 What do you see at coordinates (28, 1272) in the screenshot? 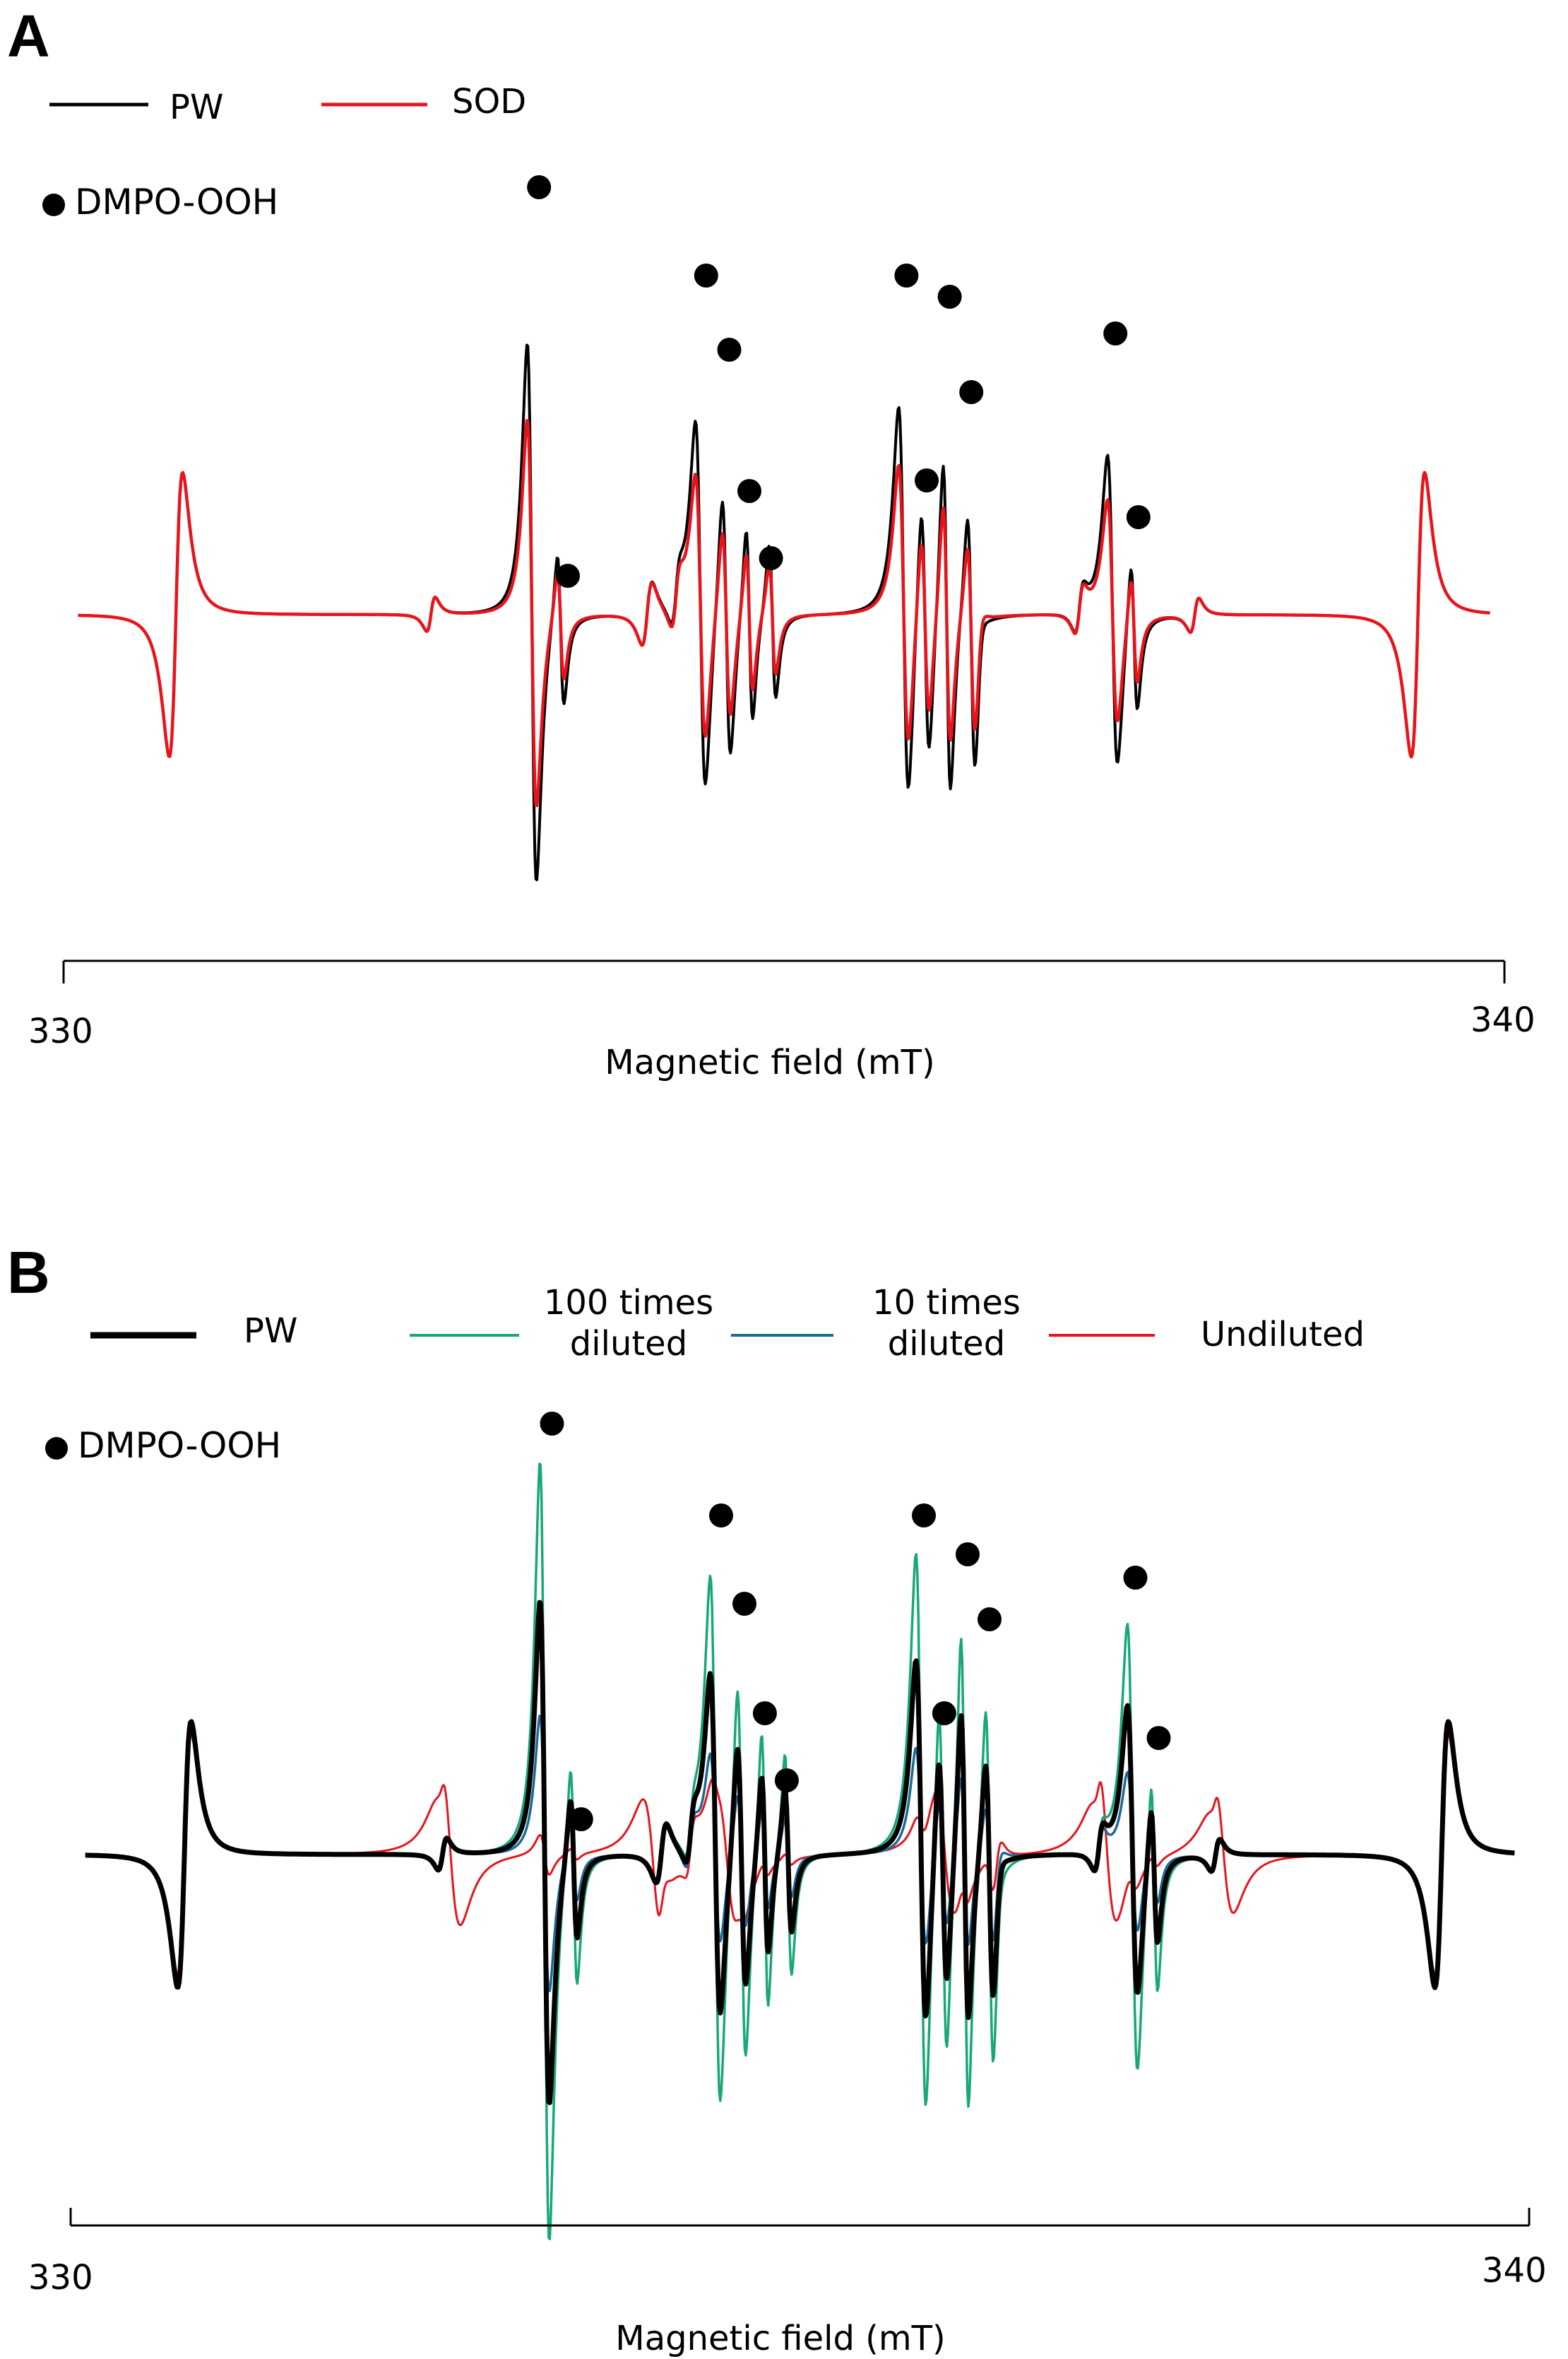
I see `panel-b-letter: B` at bounding box center [28, 1272].